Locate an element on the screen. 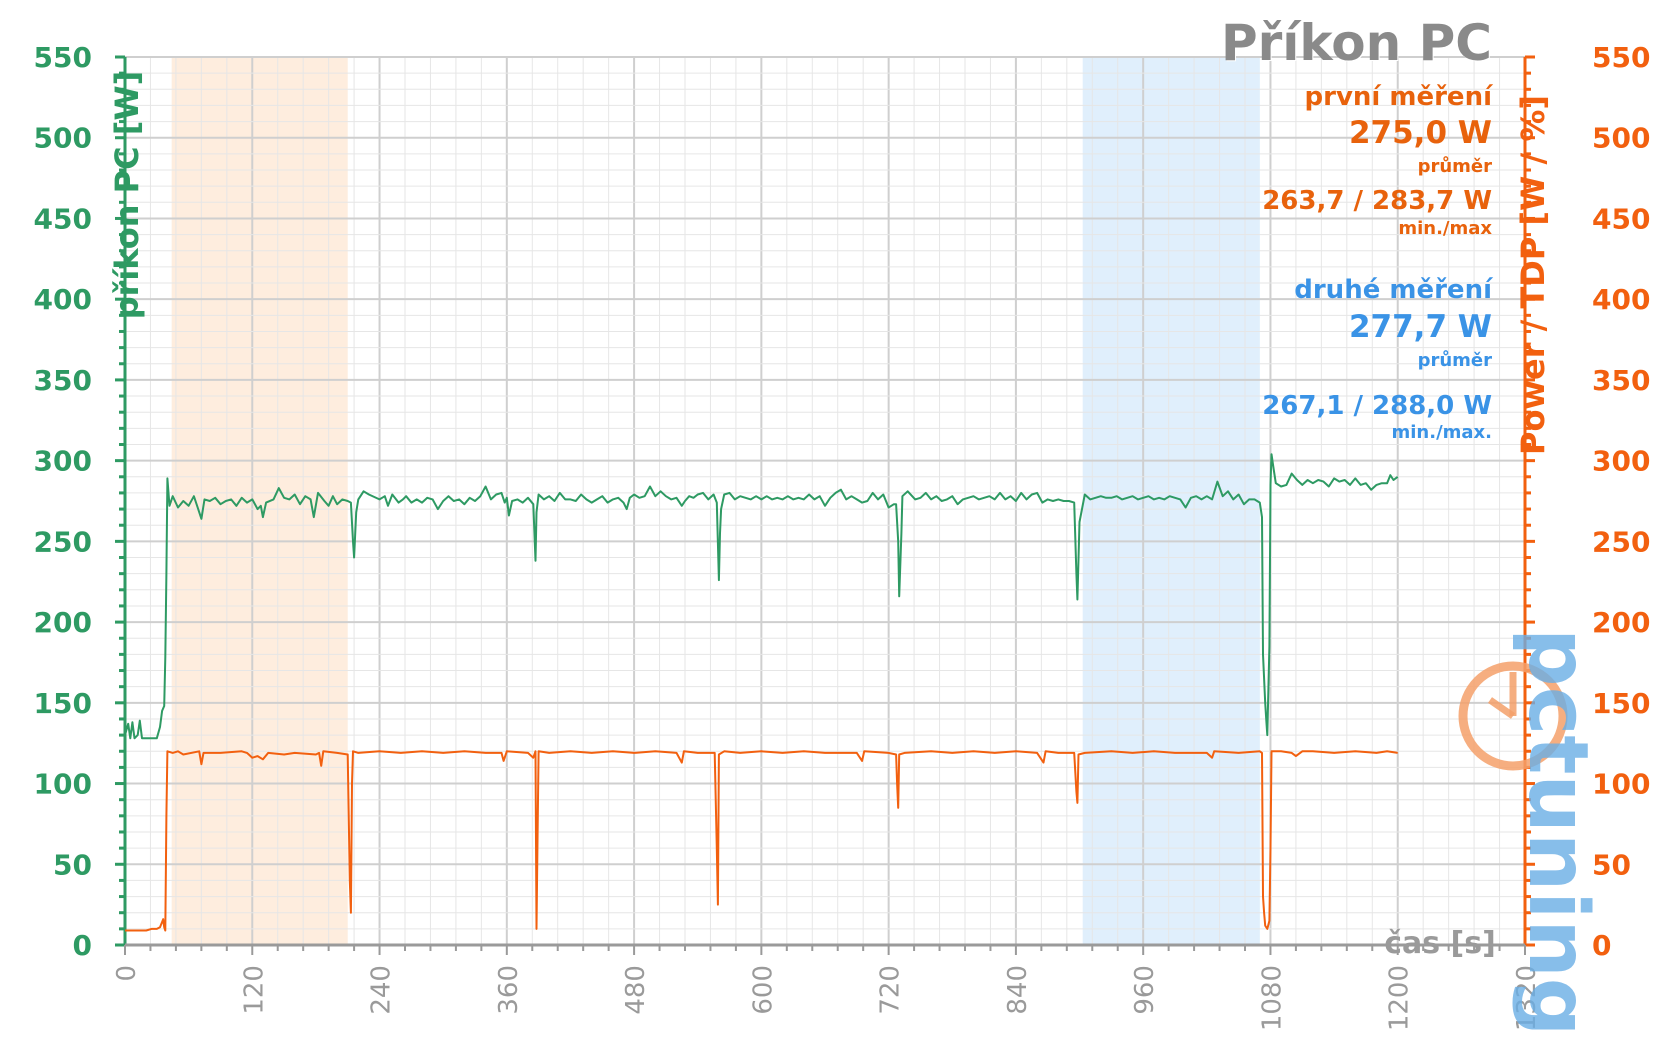 This screenshot has height=1044, width=1657. y-left-tick-label: 350 is located at coordinates (63, 380).